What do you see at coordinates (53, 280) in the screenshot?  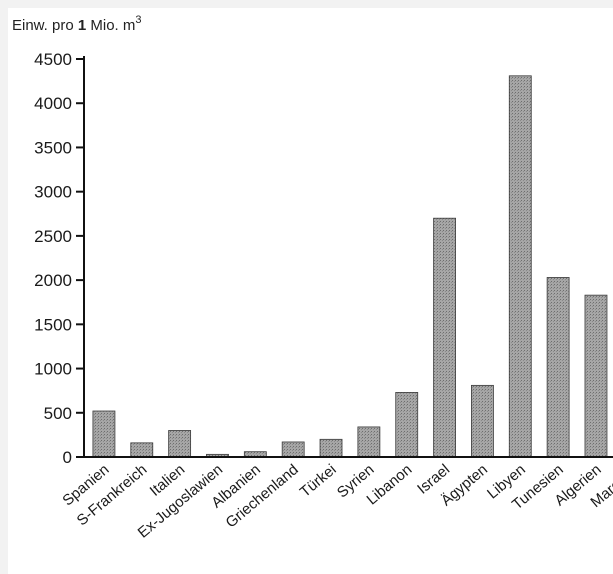 I see `y-tick-label: 2000` at bounding box center [53, 280].